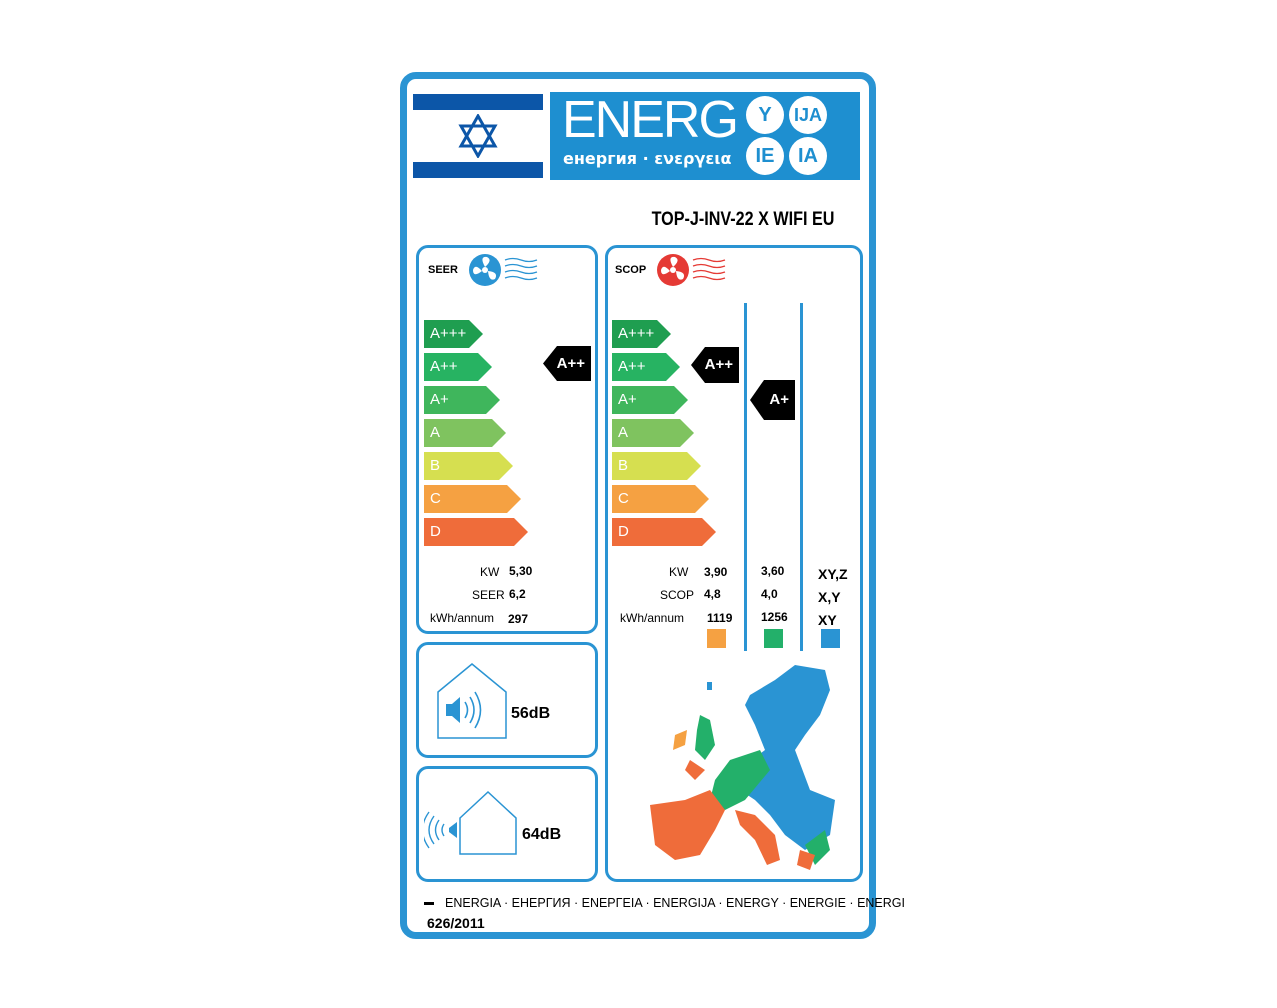  What do you see at coordinates (664, 532) in the screenshot?
I see `heating-class-arrow: D` at bounding box center [664, 532].